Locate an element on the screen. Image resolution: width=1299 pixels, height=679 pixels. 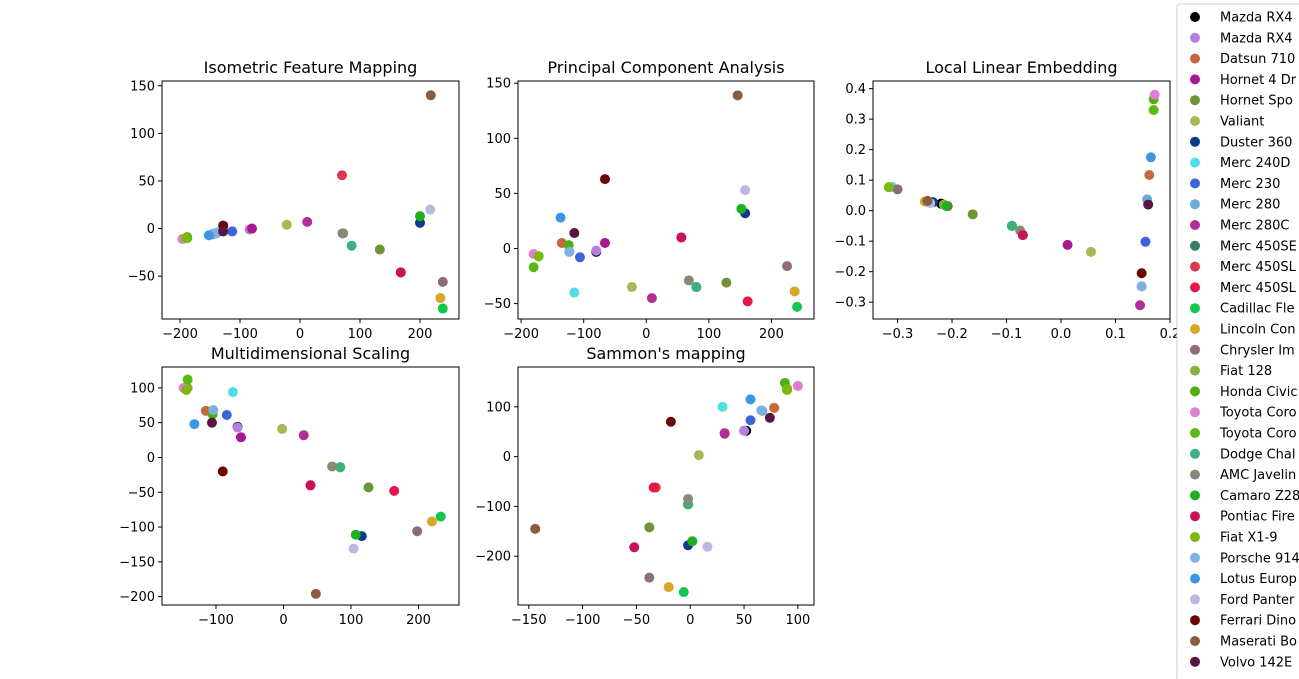
x-tick-label: −0.1 is located at coordinates (1007, 334).